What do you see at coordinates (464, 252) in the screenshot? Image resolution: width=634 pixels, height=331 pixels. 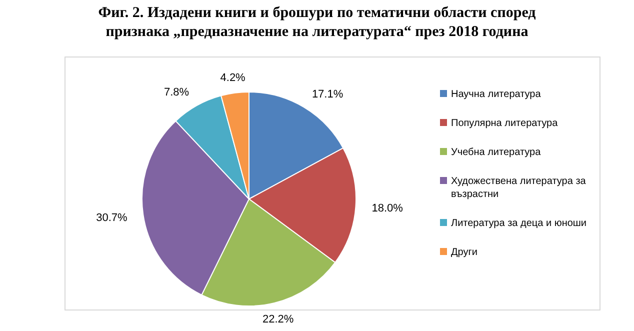 I see `legend-label: Други` at bounding box center [464, 252].